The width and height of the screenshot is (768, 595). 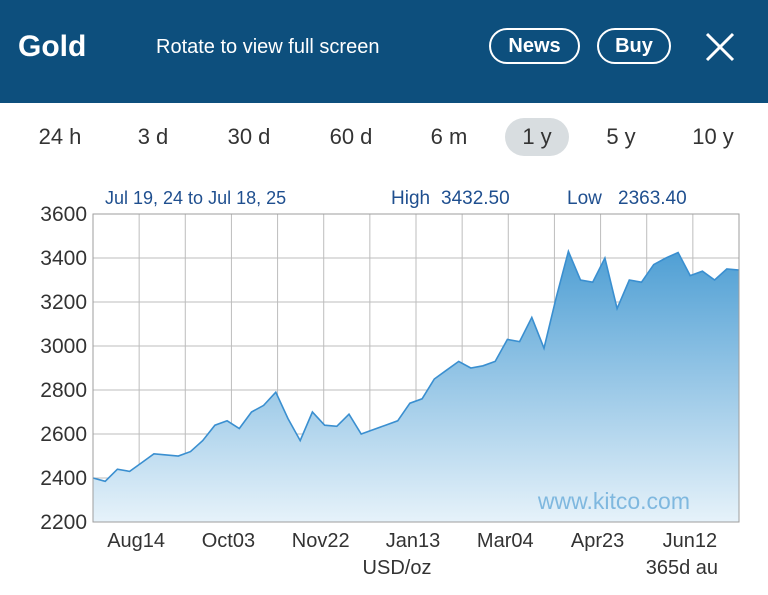 I want to click on y-tick-label: 3000, so click(x=63, y=346).